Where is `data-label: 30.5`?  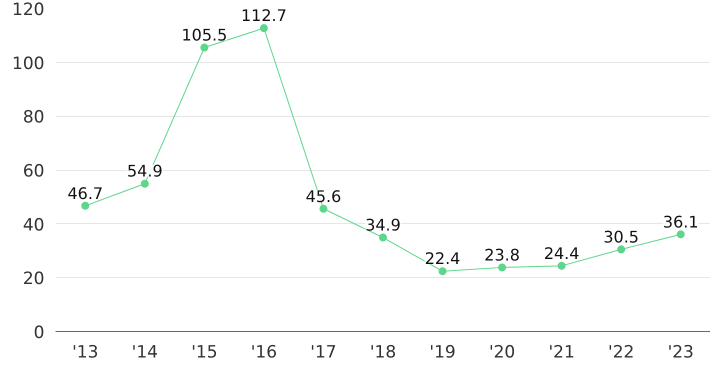 data-label: 30.5 is located at coordinates (621, 236).